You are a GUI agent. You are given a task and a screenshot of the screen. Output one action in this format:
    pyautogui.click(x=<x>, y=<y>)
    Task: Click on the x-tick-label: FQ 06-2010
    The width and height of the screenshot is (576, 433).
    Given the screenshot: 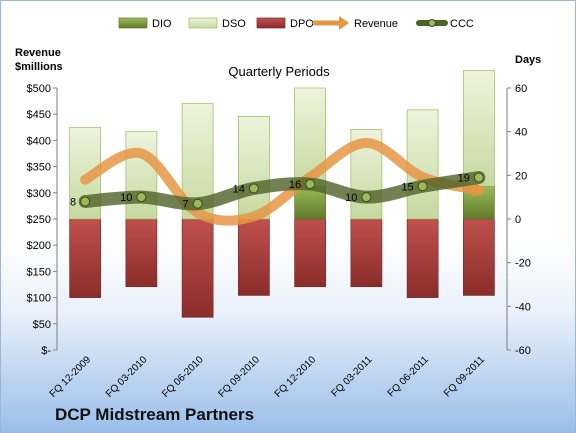 What is the action you would take?
    pyautogui.click(x=183, y=377)
    